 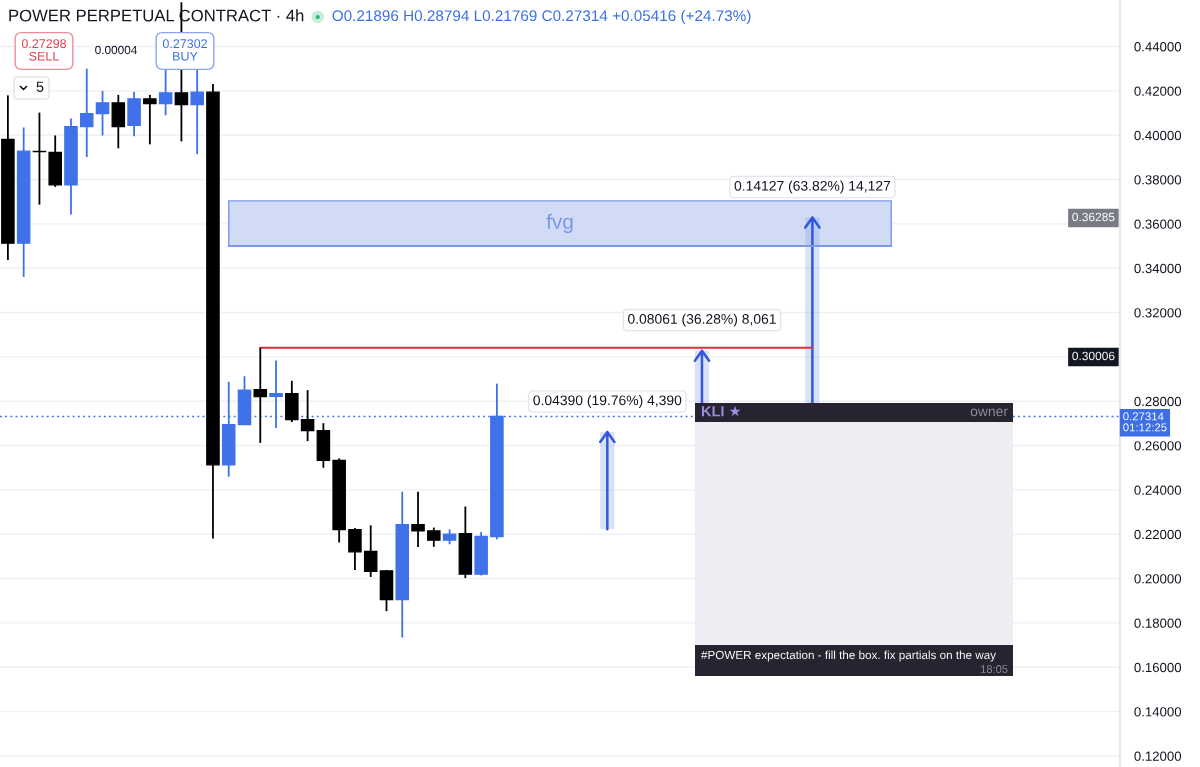 I want to click on y-tick-label: 0.22000, so click(x=1158, y=534).